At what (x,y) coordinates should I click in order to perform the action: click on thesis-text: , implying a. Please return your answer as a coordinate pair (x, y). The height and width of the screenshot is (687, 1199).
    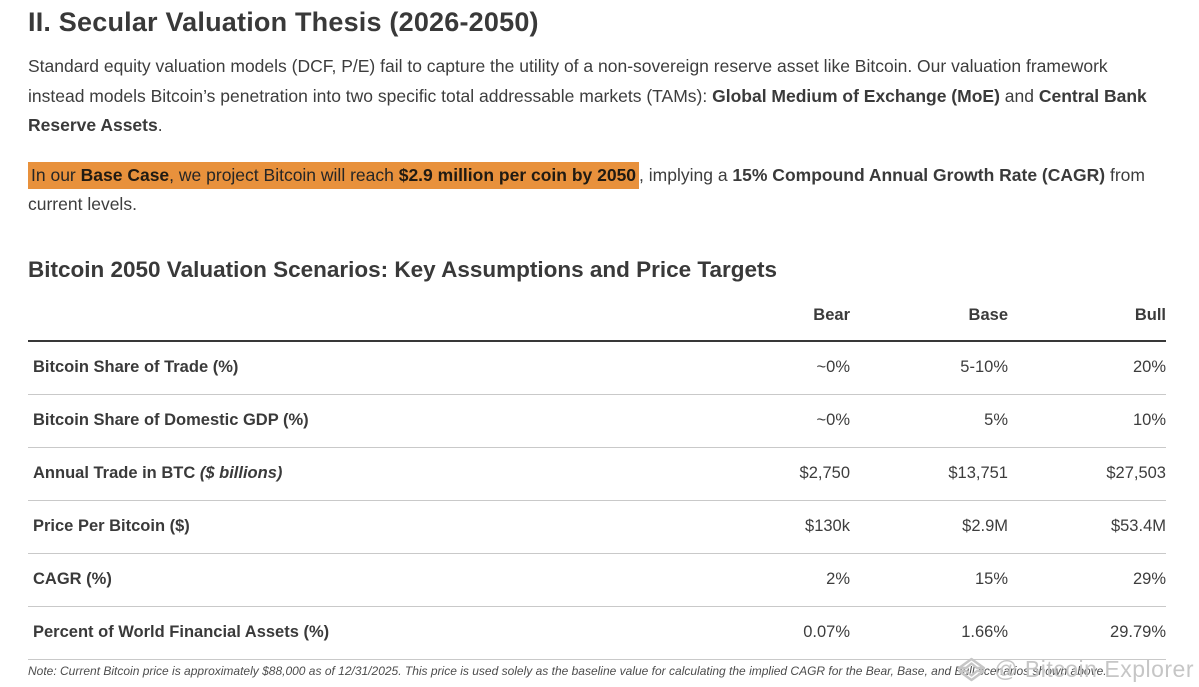
    Looking at the image, I should click on (686, 174).